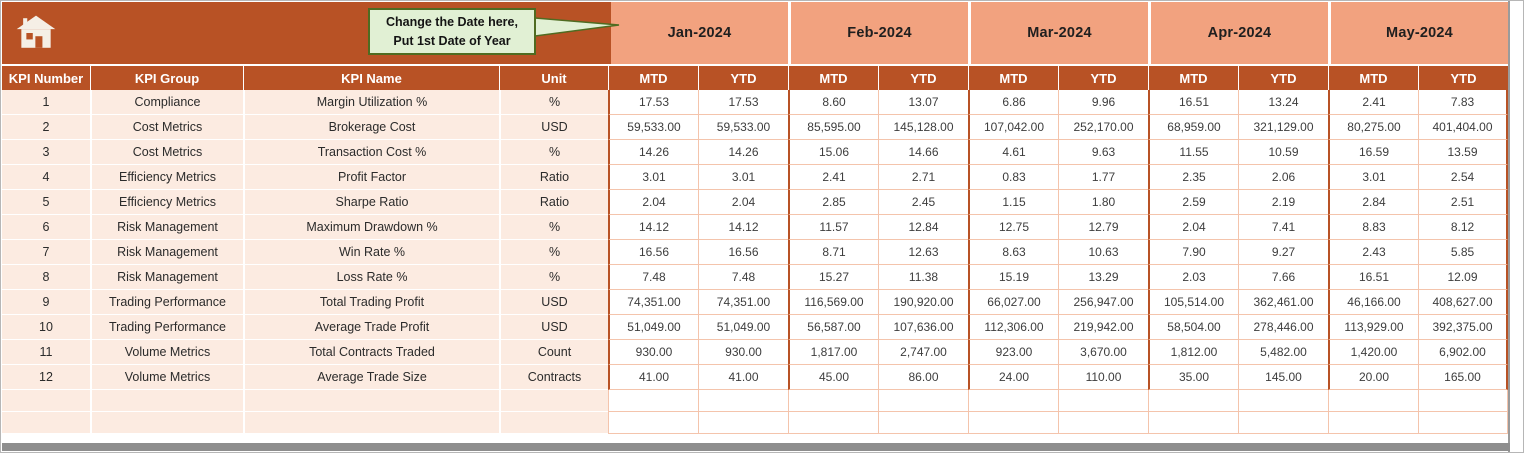 The width and height of the screenshot is (1524, 453). Describe the element at coordinates (878, 33) in the screenshot. I see `month-header-feb-2024: Feb-2024` at that location.